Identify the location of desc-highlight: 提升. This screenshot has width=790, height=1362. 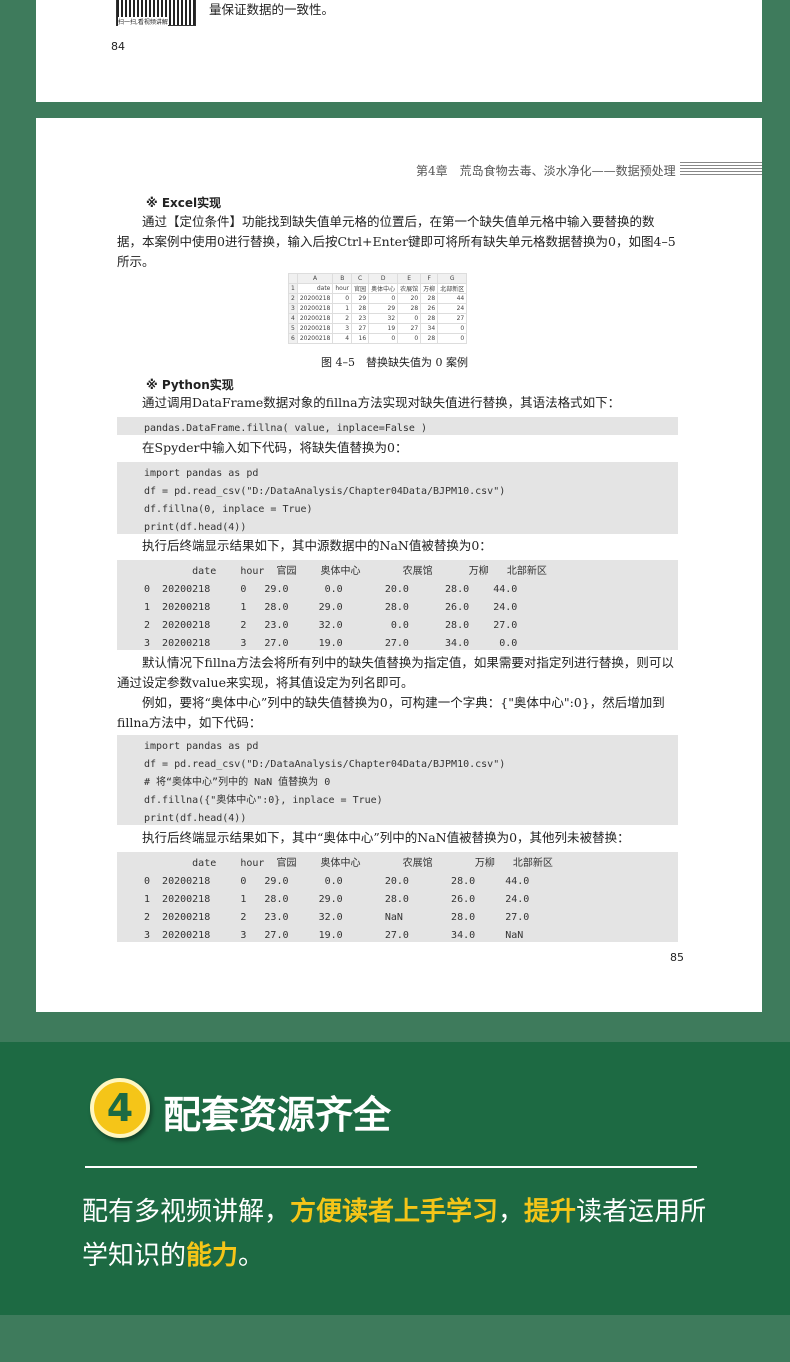
(550, 1212).